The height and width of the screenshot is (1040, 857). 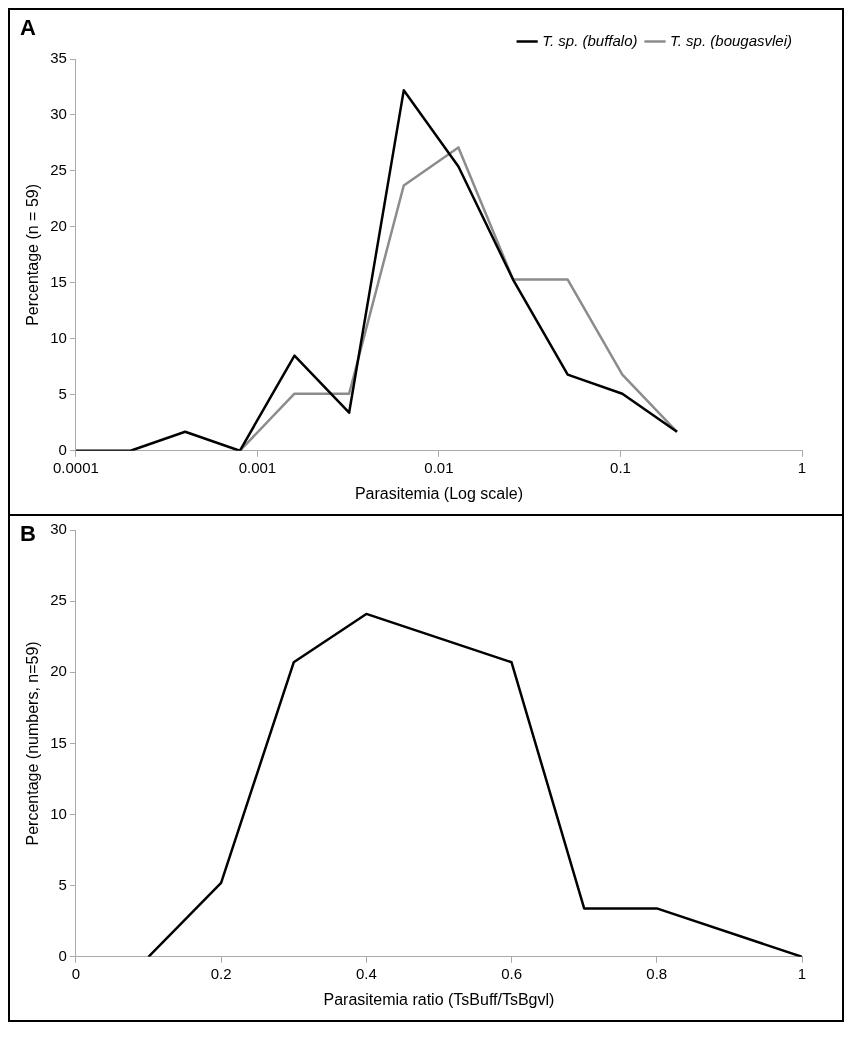 I want to click on y-axis-title: Percentage (n = 59), so click(x=33, y=254).